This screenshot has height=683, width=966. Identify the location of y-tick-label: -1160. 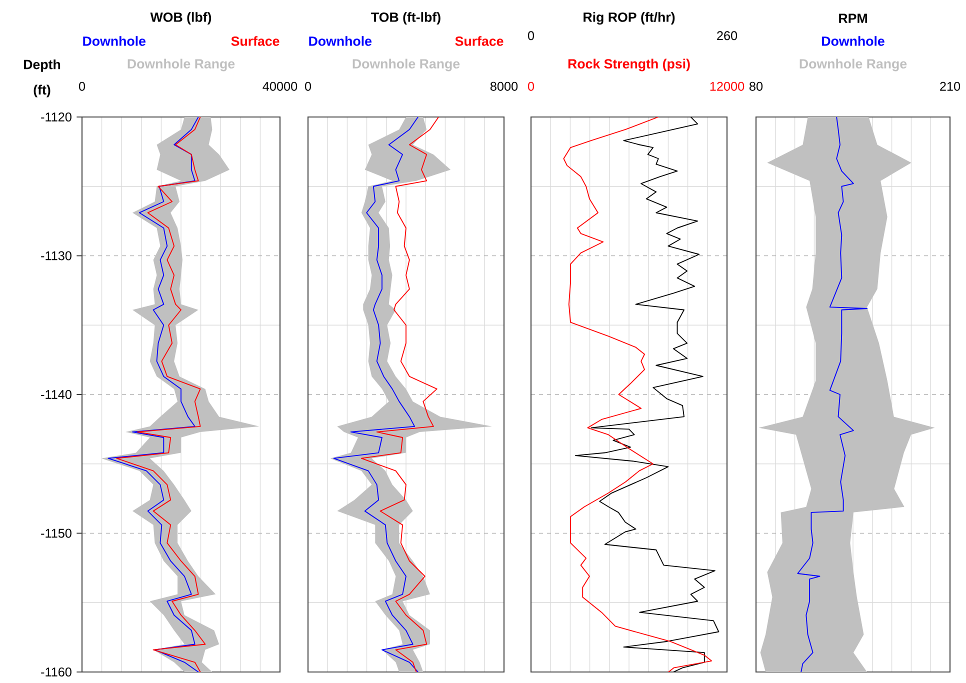
(56, 672).